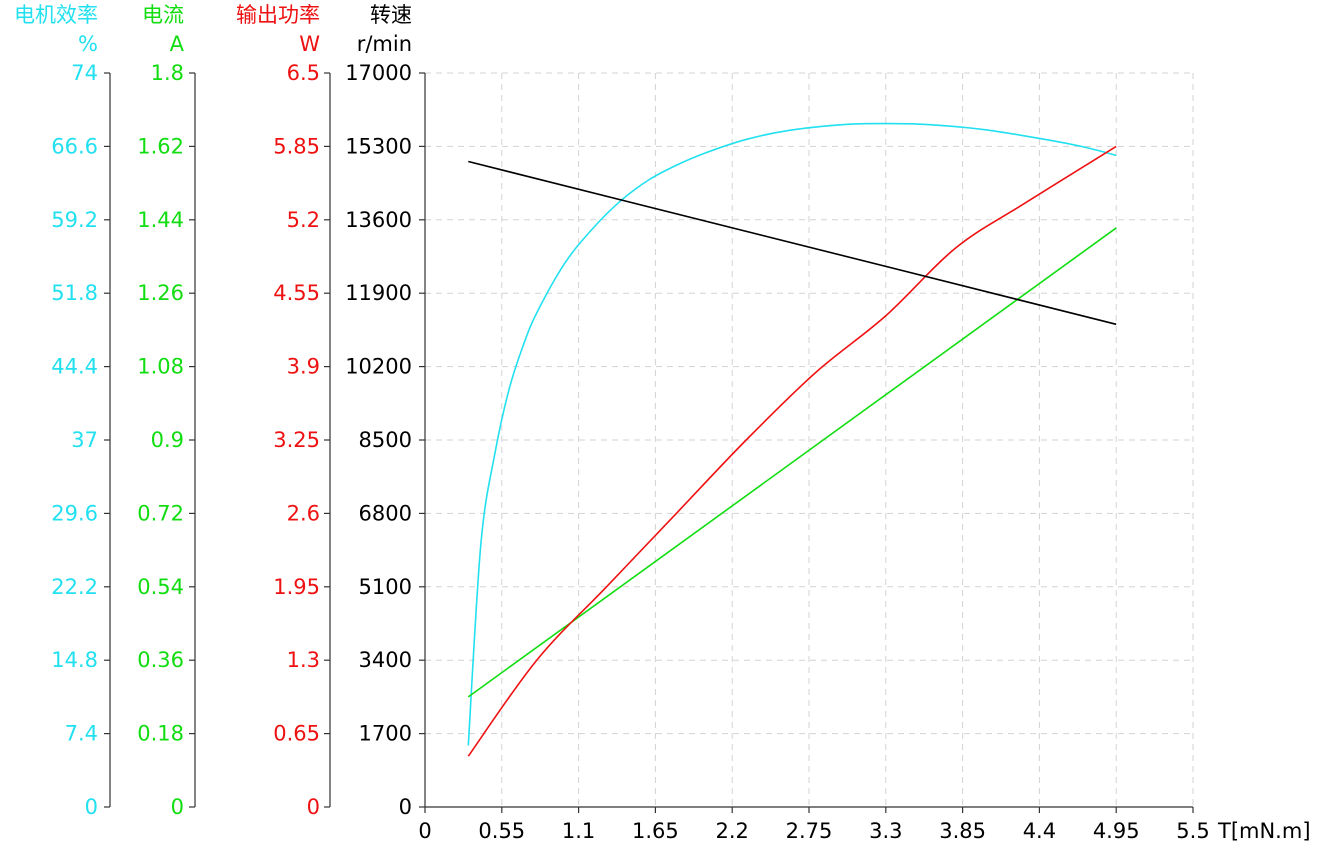  Describe the element at coordinates (731, 831) in the screenshot. I see `x-tick-label: 2.2` at that location.